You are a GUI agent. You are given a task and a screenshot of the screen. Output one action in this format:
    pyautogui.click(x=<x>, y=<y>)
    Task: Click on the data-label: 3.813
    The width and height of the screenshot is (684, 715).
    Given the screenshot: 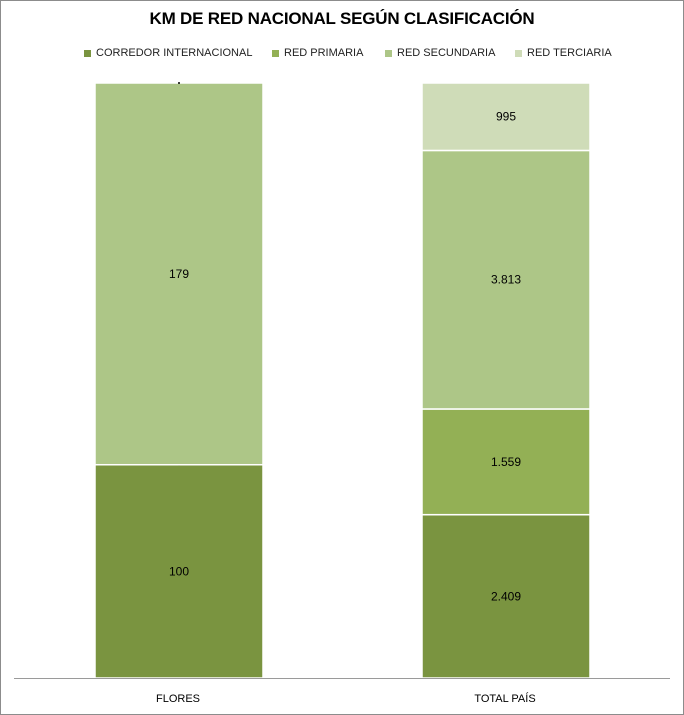 What is the action you would take?
    pyautogui.click(x=506, y=280)
    